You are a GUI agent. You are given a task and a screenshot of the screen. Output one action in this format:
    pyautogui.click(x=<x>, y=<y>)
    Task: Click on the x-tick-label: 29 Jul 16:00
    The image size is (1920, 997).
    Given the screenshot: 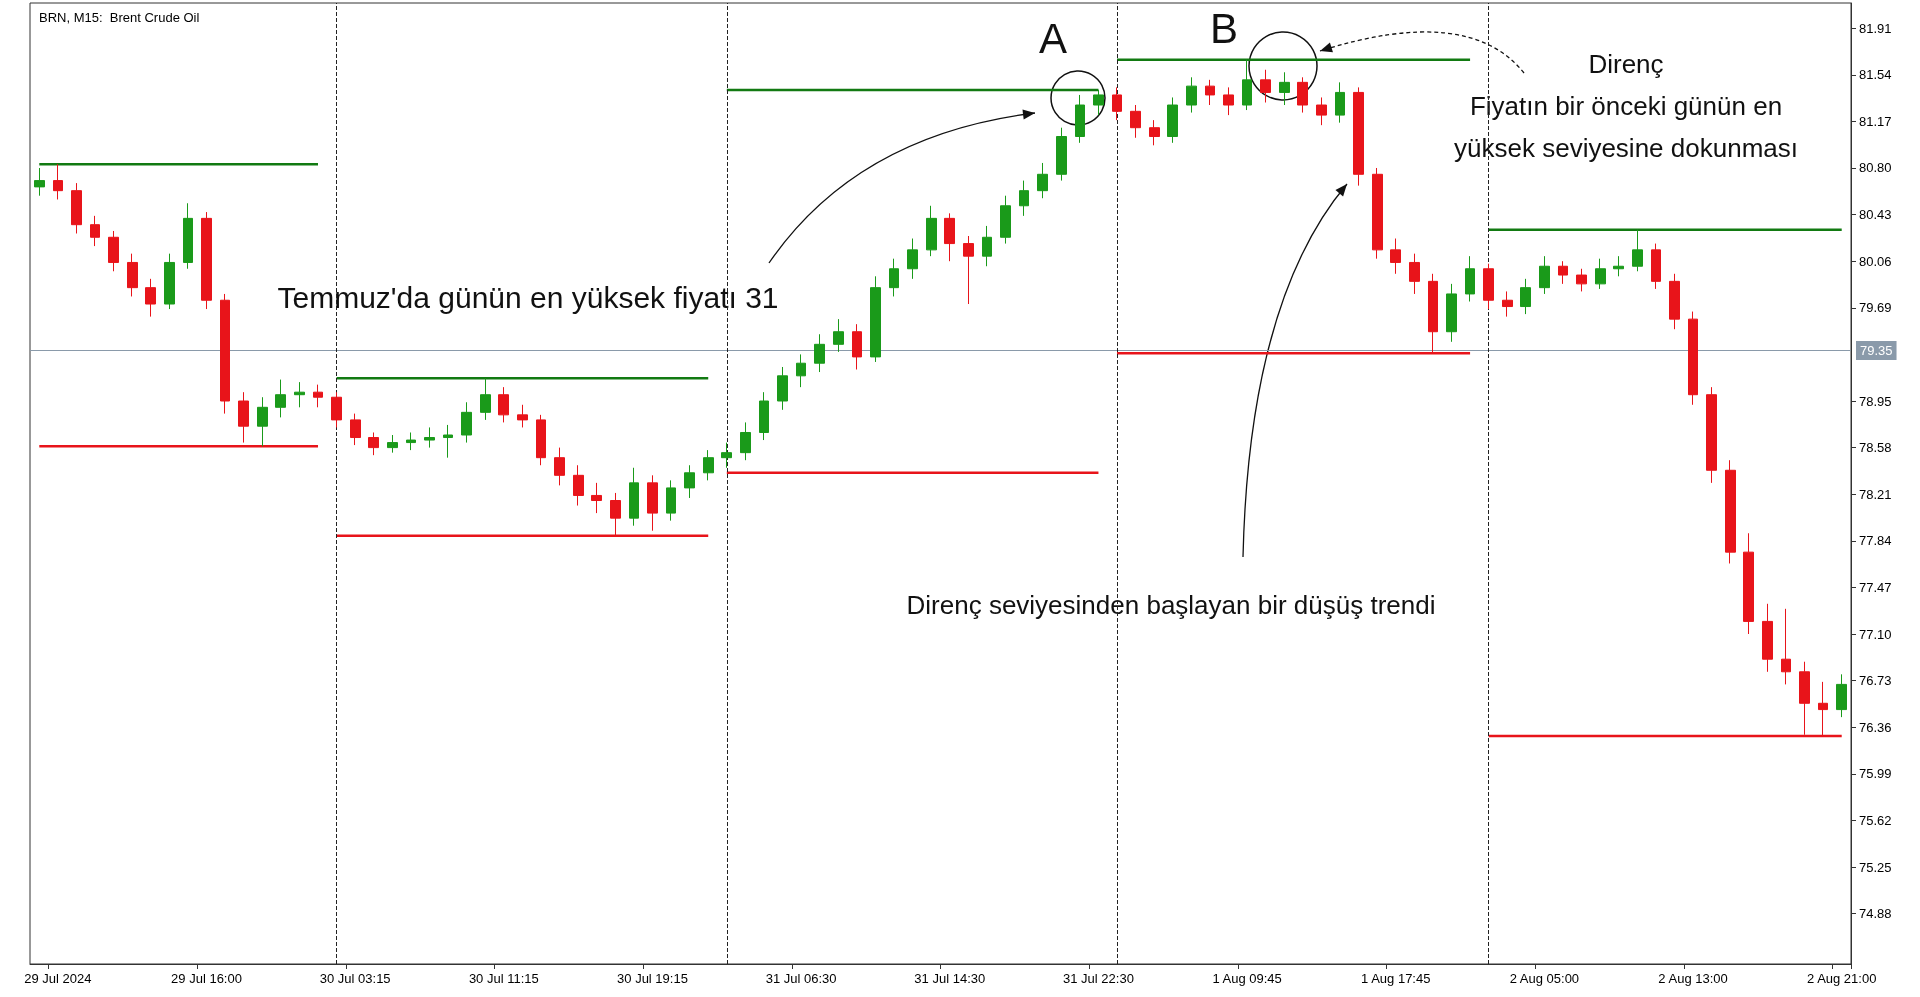 What is the action you would take?
    pyautogui.click(x=206, y=978)
    